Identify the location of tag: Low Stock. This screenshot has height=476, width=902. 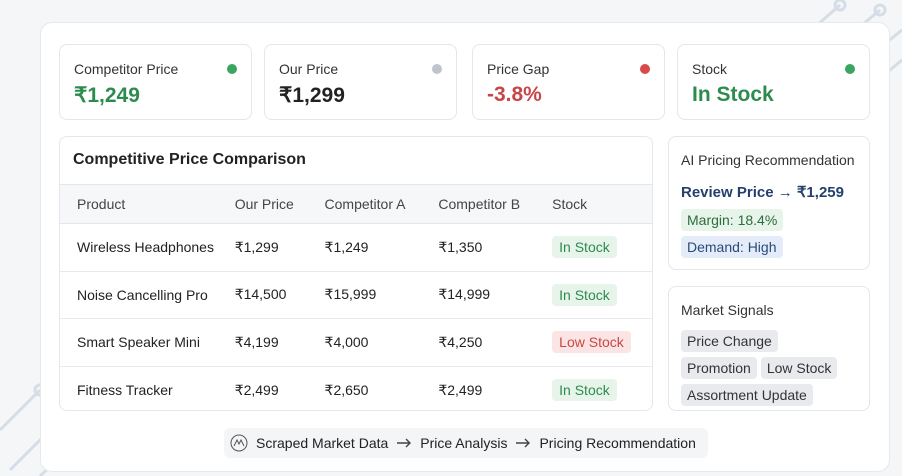
(799, 368).